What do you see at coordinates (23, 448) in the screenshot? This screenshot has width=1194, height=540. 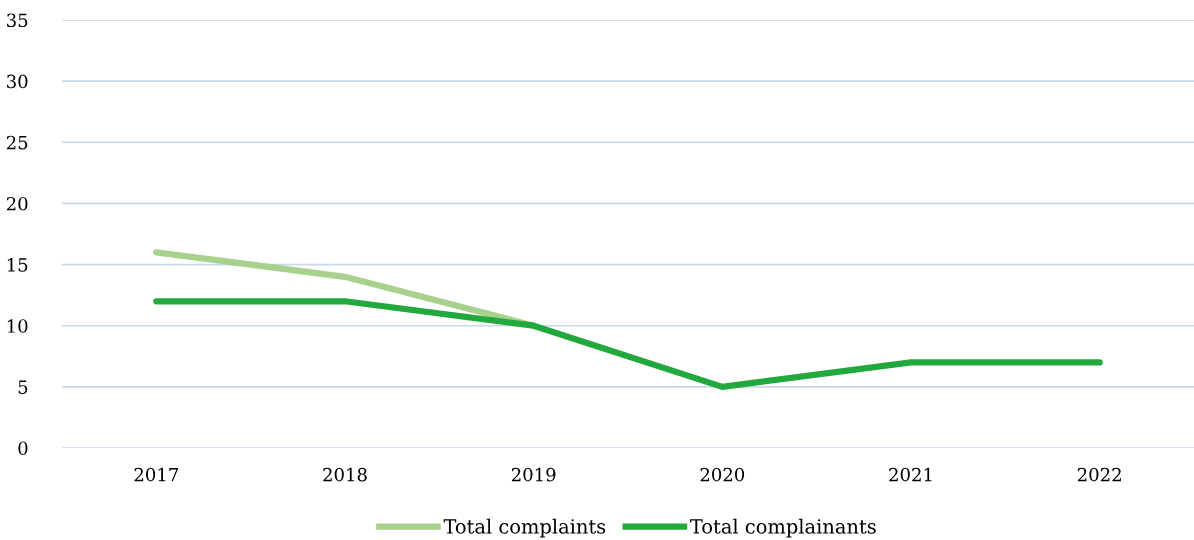 I see `y-tick-label: 0` at bounding box center [23, 448].